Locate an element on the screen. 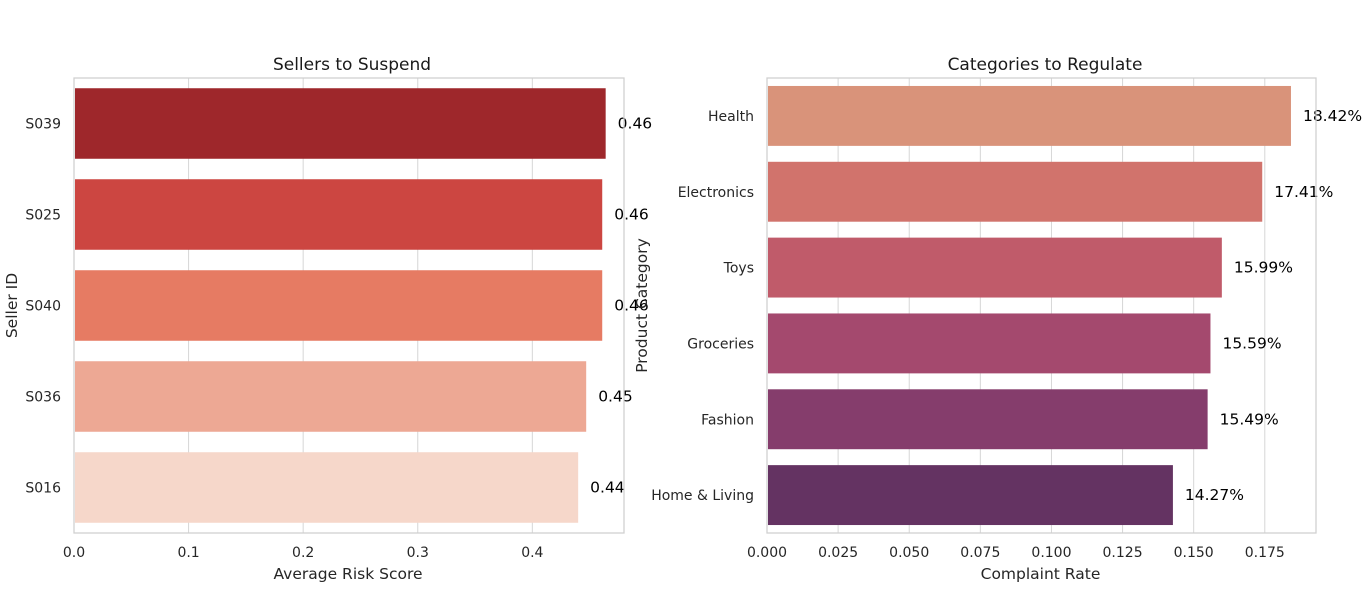 The width and height of the screenshot is (1370, 600). category-tick-label: Fashion is located at coordinates (727, 420).